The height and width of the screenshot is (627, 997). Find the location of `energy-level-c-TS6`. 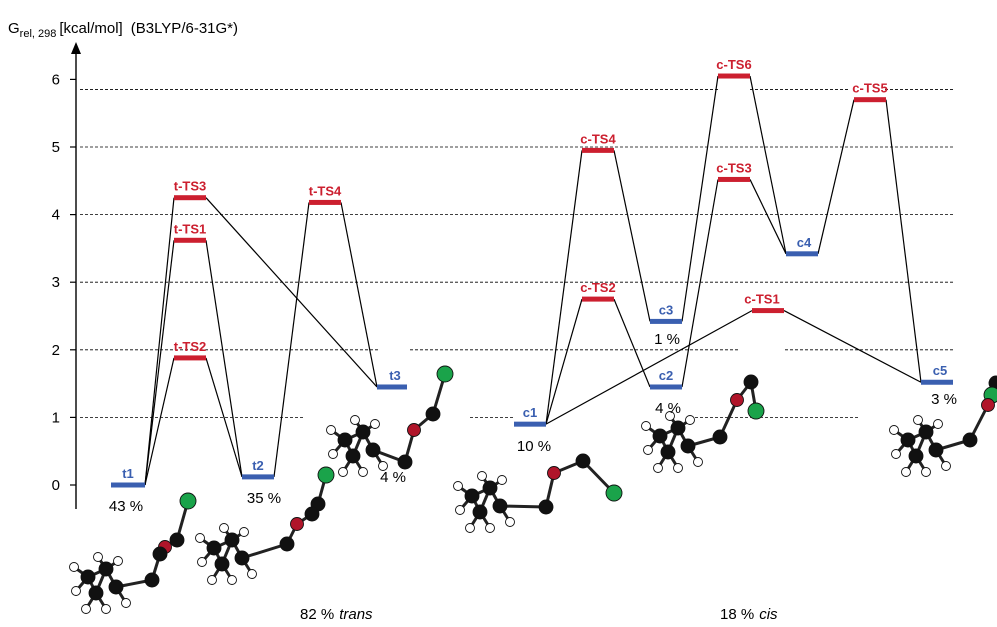

energy-level-c-TS6 is located at coordinates (734, 76).